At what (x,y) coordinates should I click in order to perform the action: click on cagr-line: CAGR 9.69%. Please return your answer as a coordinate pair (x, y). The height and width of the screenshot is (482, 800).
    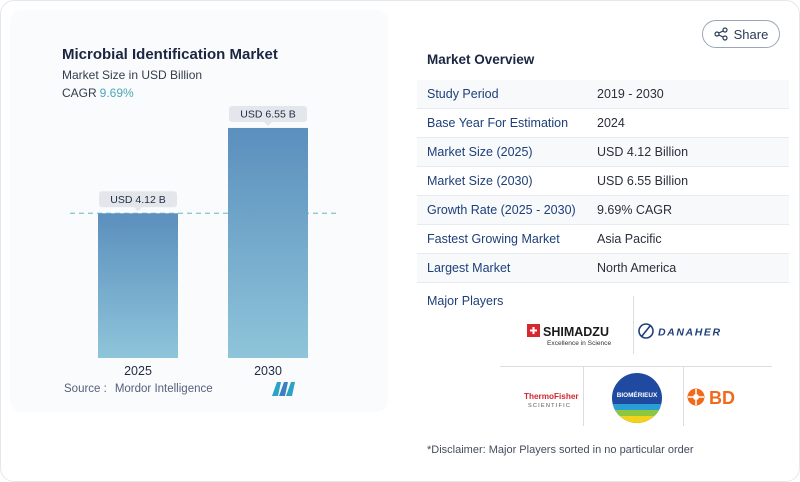
    Looking at the image, I should click on (98, 93).